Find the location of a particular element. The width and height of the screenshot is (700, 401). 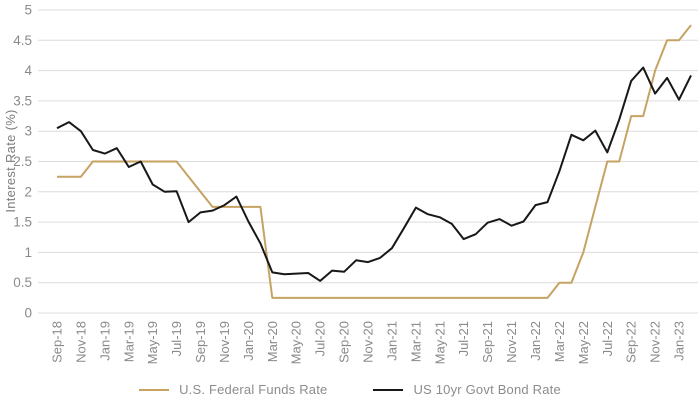

x-tick-label: May-22 is located at coordinates (583, 342).